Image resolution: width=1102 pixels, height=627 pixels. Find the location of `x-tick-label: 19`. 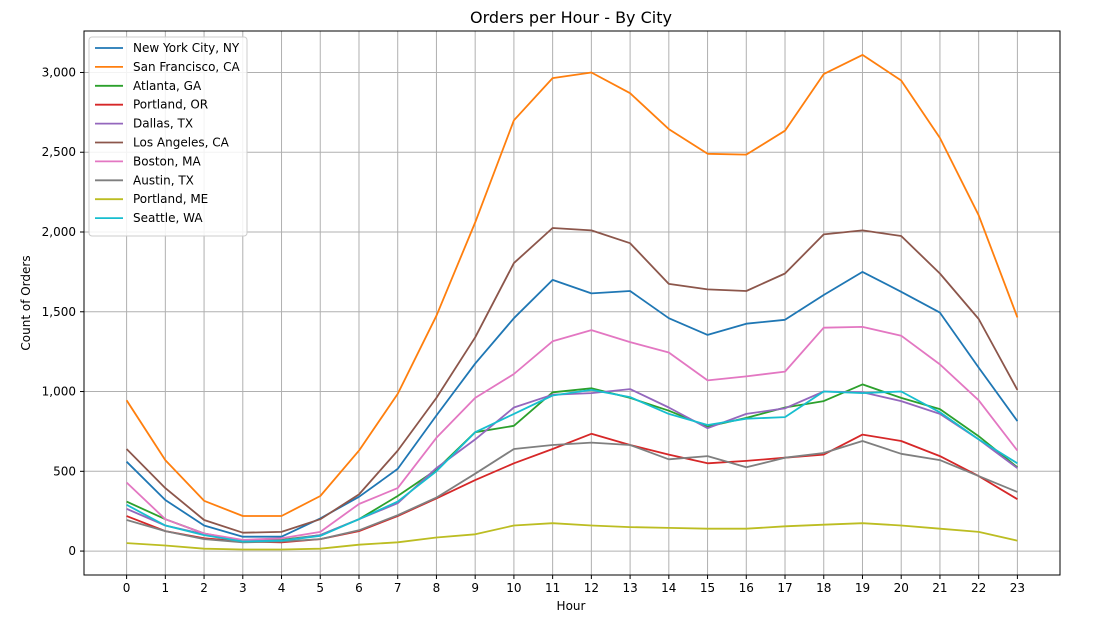

x-tick-label: 19 is located at coordinates (862, 588).